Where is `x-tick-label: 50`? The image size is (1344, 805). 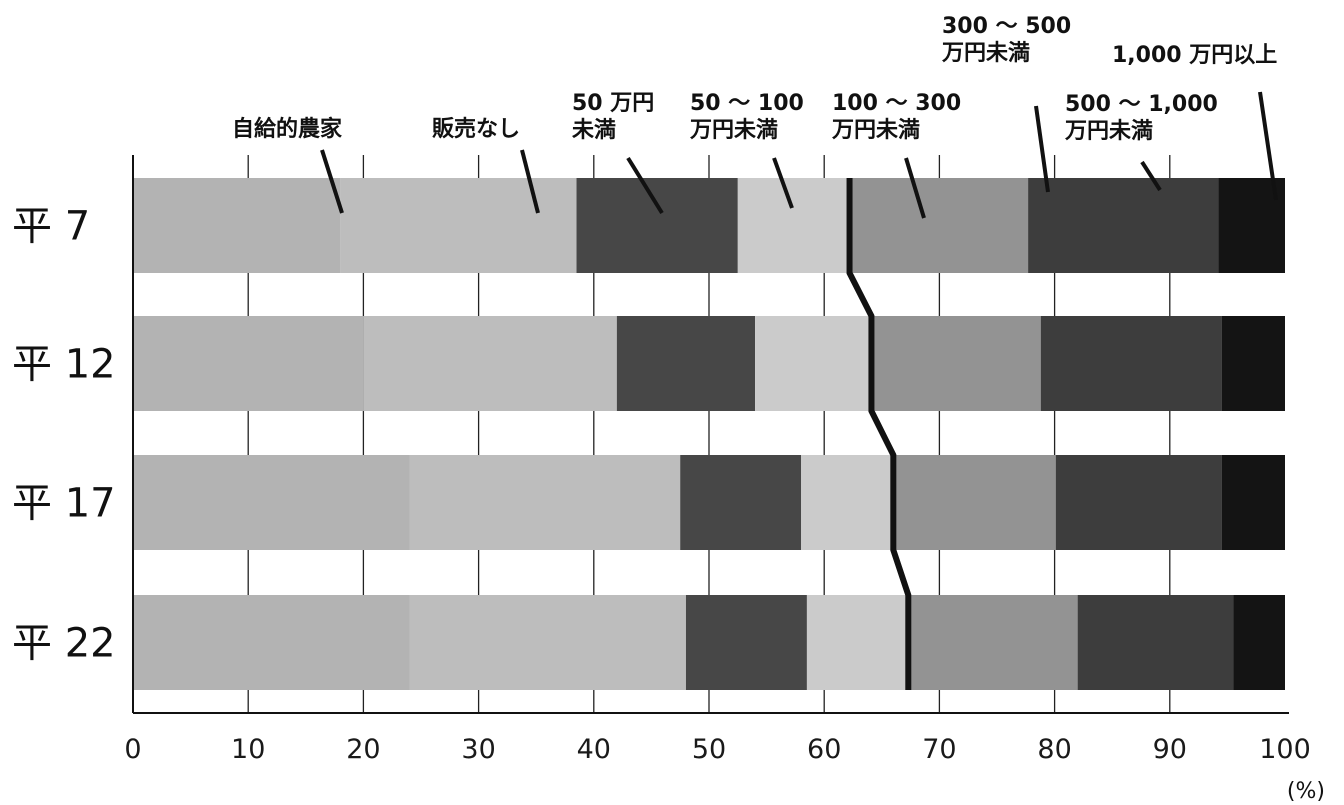 x-tick-label: 50 is located at coordinates (709, 749).